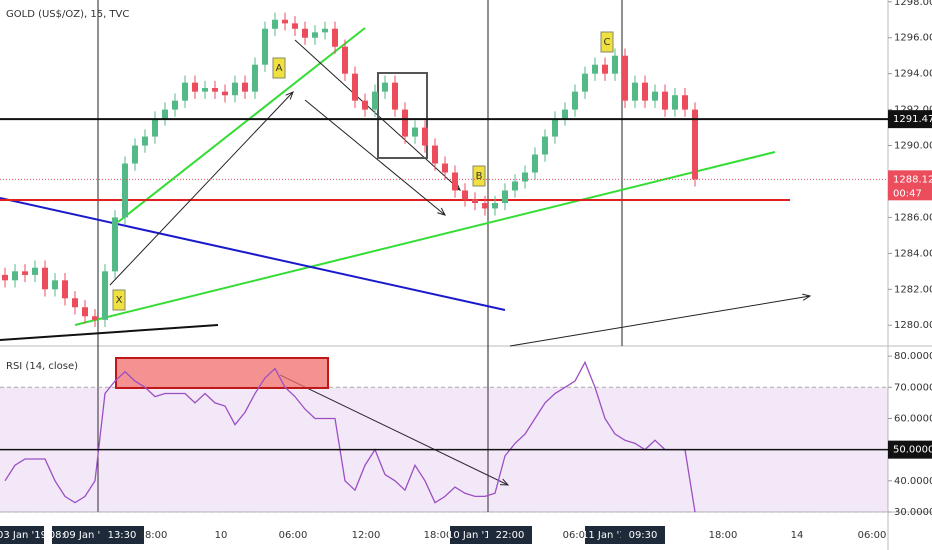 Image resolution: width=932 pixels, height=550 pixels. Describe the element at coordinates (913, 512) in the screenshot. I see `y-tick-label: 30.0000` at that location.